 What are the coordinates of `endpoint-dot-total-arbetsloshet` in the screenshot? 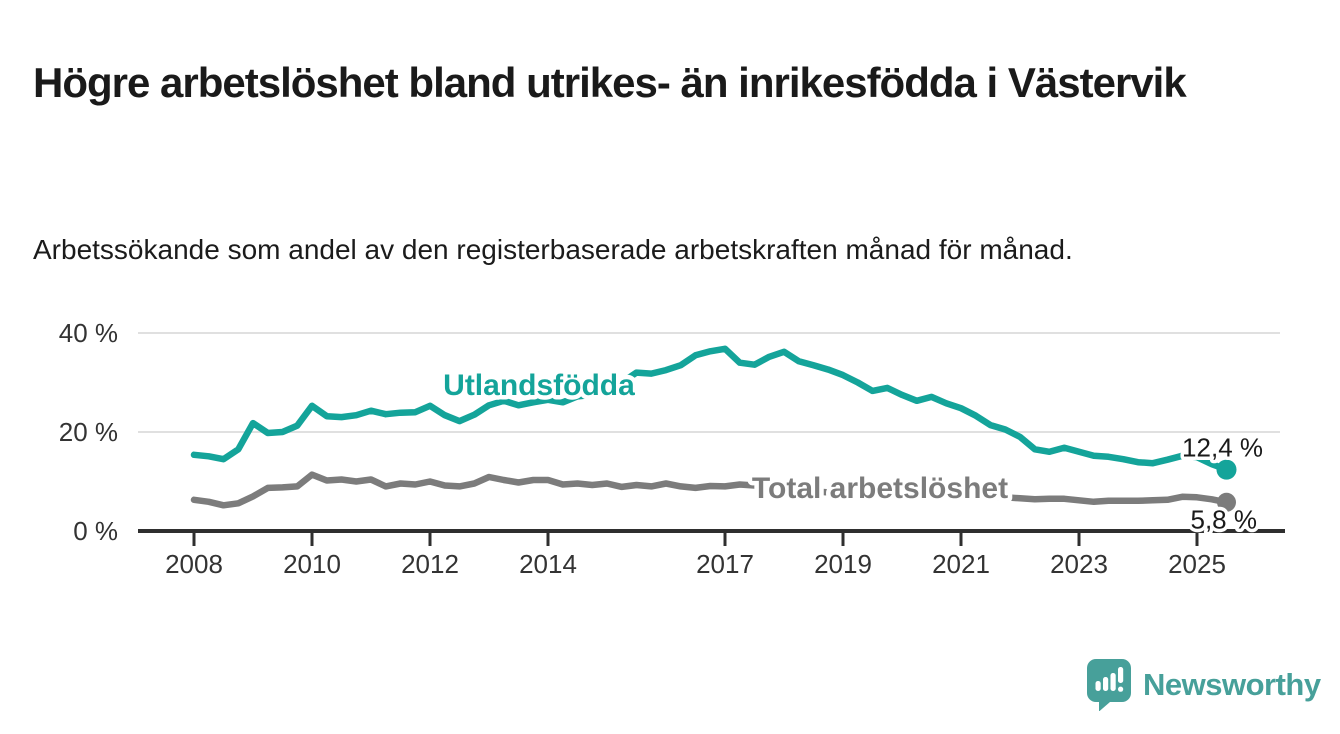 It's located at (1226, 502).